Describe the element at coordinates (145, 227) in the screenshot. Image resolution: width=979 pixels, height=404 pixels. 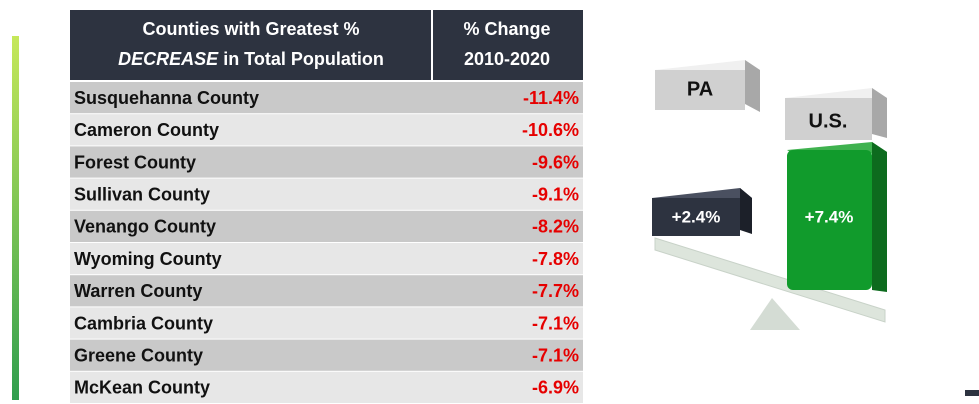
I see `county-name: Venango County` at that location.